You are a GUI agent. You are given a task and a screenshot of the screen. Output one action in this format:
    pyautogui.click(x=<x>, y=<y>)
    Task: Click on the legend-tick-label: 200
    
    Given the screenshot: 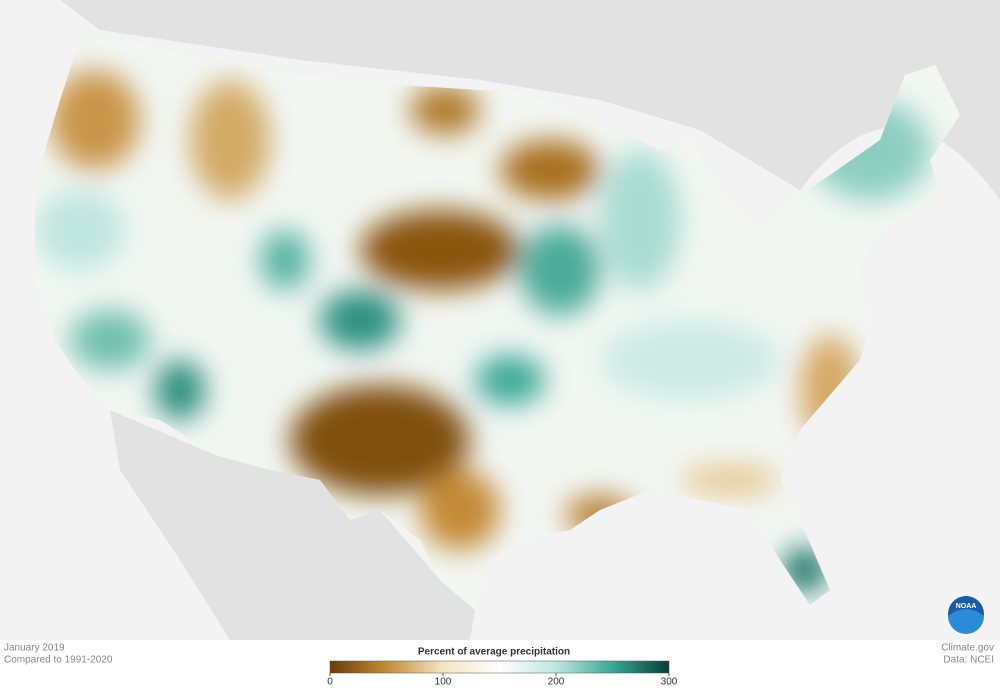 What is the action you would take?
    pyautogui.click(x=556, y=682)
    